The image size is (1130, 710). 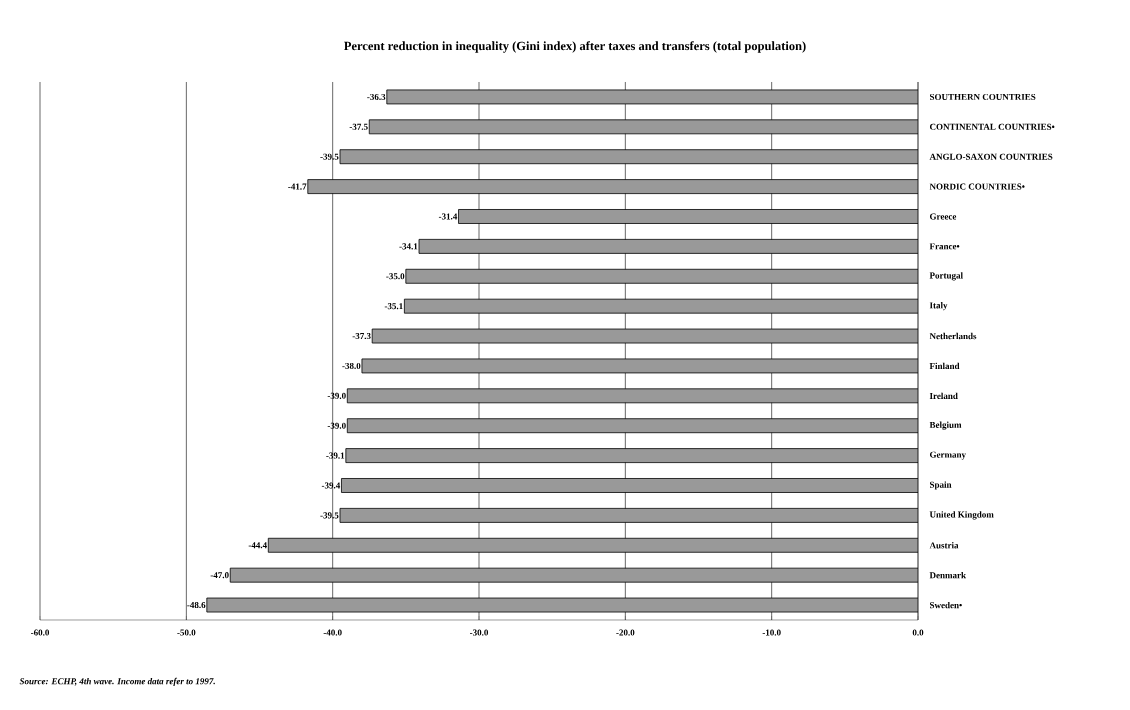 I want to click on data-label: -31.4, so click(x=448, y=216).